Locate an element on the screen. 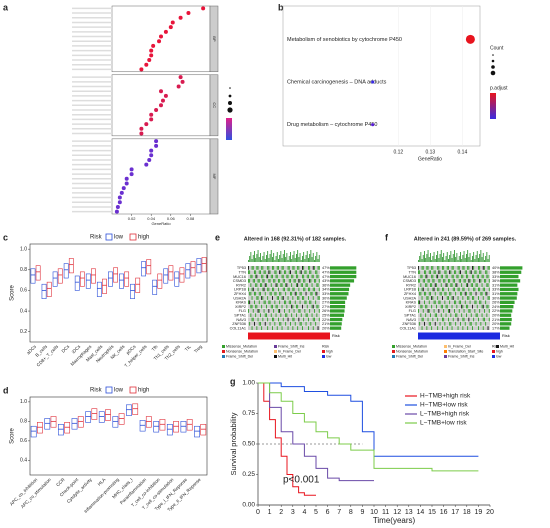 The width and height of the screenshot is (550, 528). x-tick-label: HLA is located at coordinates (102, 482).